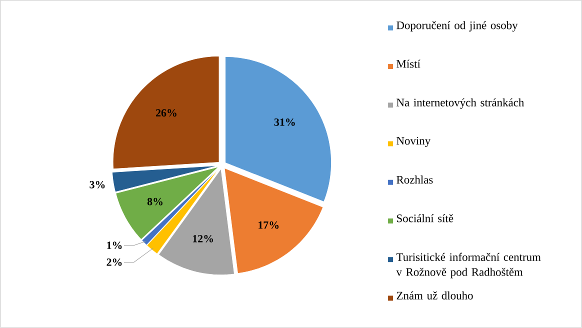  I want to click on legend-label: Znám už dlouho, so click(434, 295).